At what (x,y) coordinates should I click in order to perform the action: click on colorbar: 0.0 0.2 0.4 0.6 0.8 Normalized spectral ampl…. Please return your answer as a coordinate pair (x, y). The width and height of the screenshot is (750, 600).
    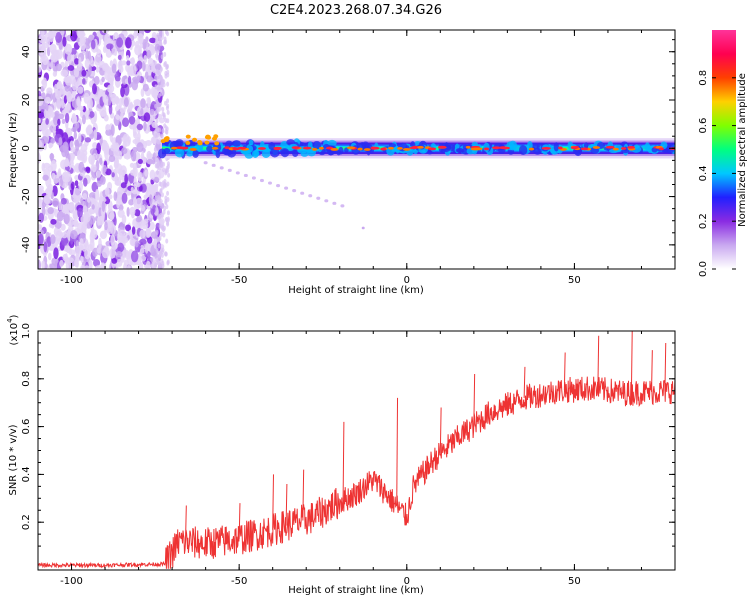
    Looking at the image, I should click on (723, 153).